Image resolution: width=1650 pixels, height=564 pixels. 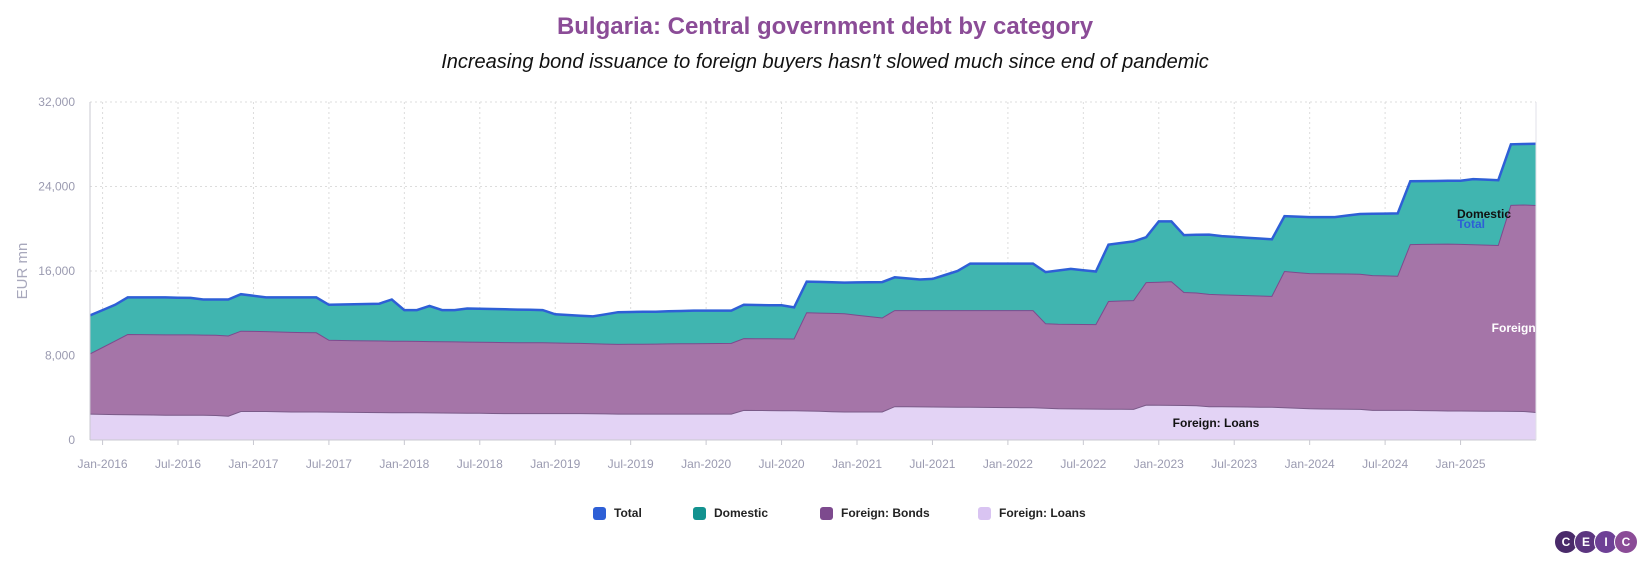 What do you see at coordinates (699, 513) in the screenshot?
I see `legend-swatch-domestic` at bounding box center [699, 513].